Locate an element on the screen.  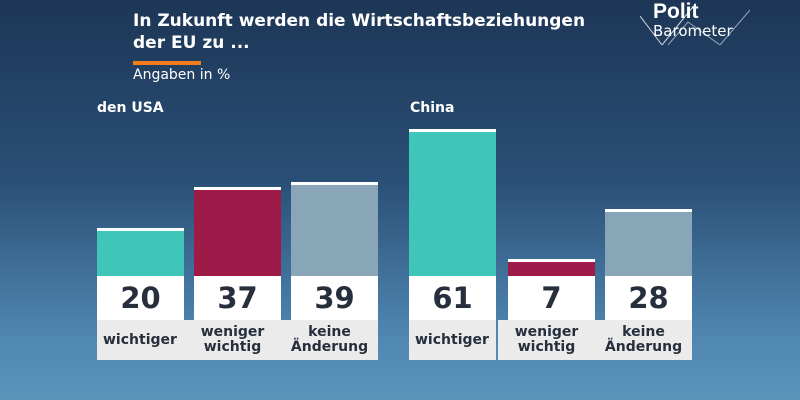
accent-line is located at coordinates (167, 63).